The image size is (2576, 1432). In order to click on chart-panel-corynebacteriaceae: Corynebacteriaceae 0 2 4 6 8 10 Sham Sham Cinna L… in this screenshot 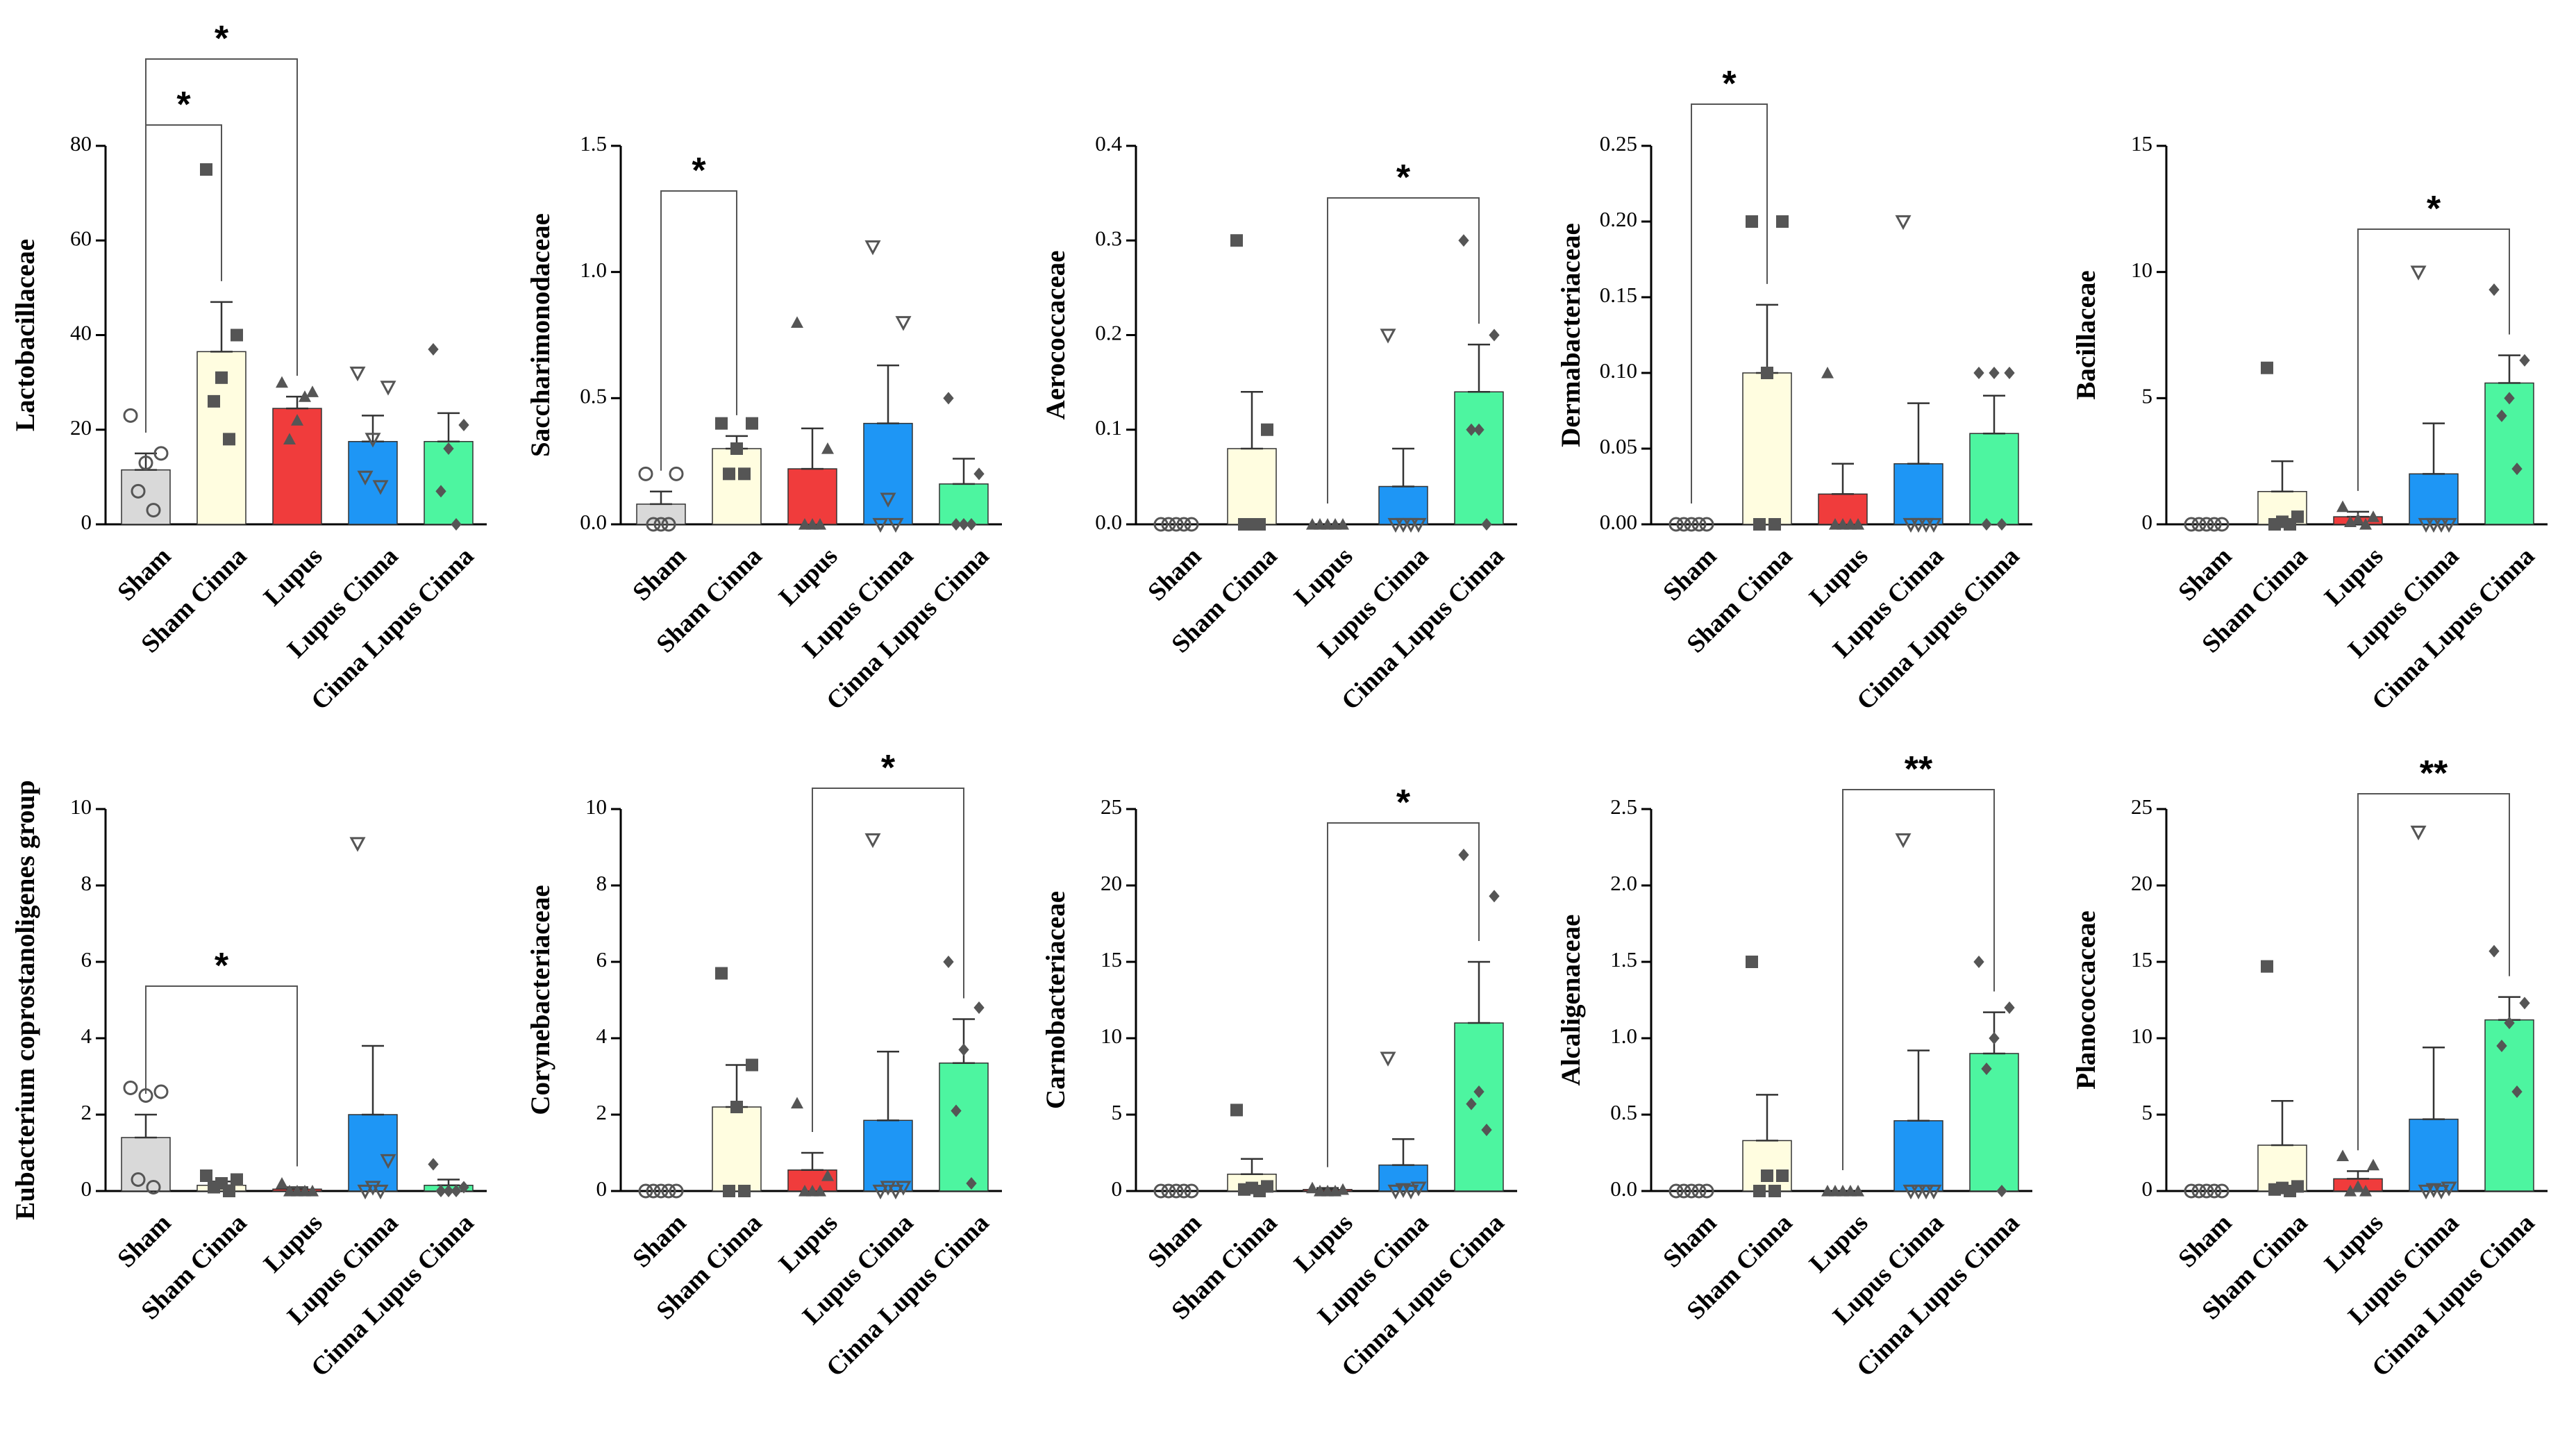, I will do `click(772, 1075)`.